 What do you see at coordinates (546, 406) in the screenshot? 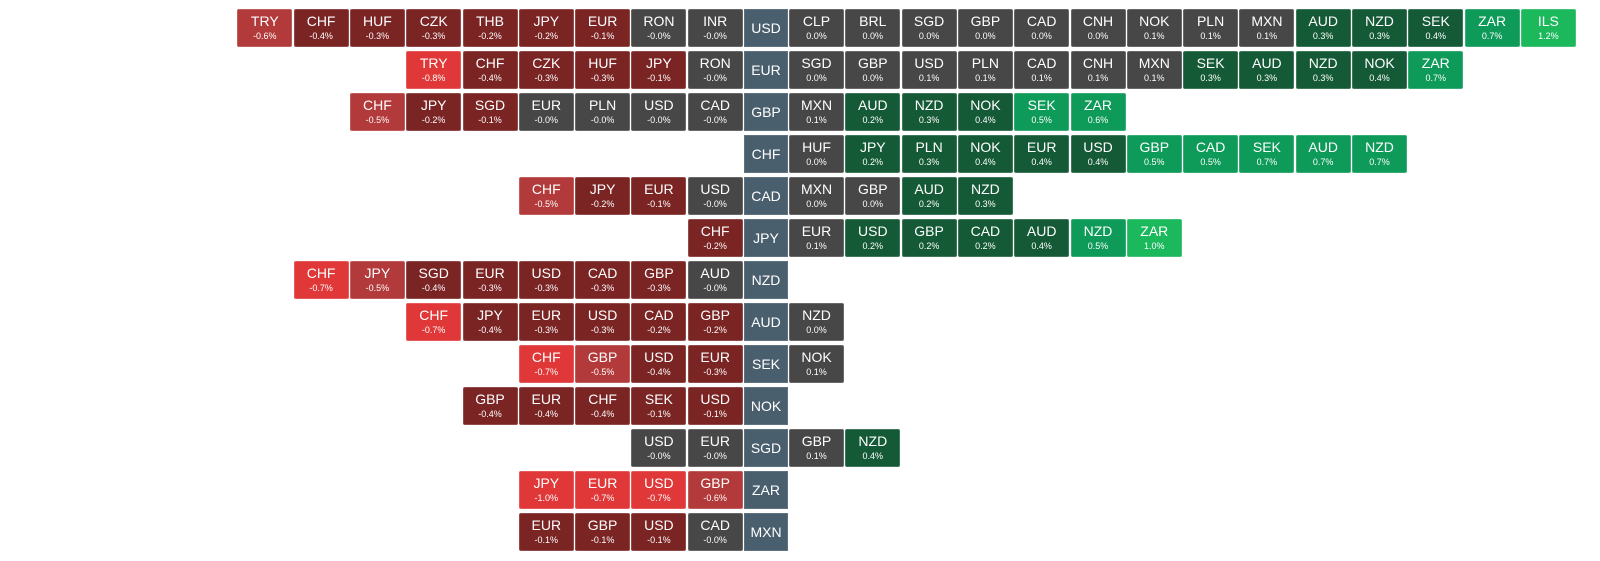
I see `heatmap-cell: EUR -0.4%` at bounding box center [546, 406].